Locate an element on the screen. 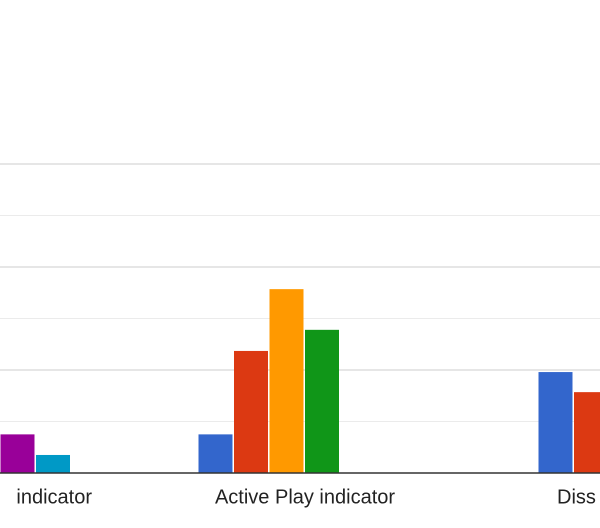 The height and width of the screenshot is (528, 600). x-tick-label: indicator is located at coordinates (54, 497).